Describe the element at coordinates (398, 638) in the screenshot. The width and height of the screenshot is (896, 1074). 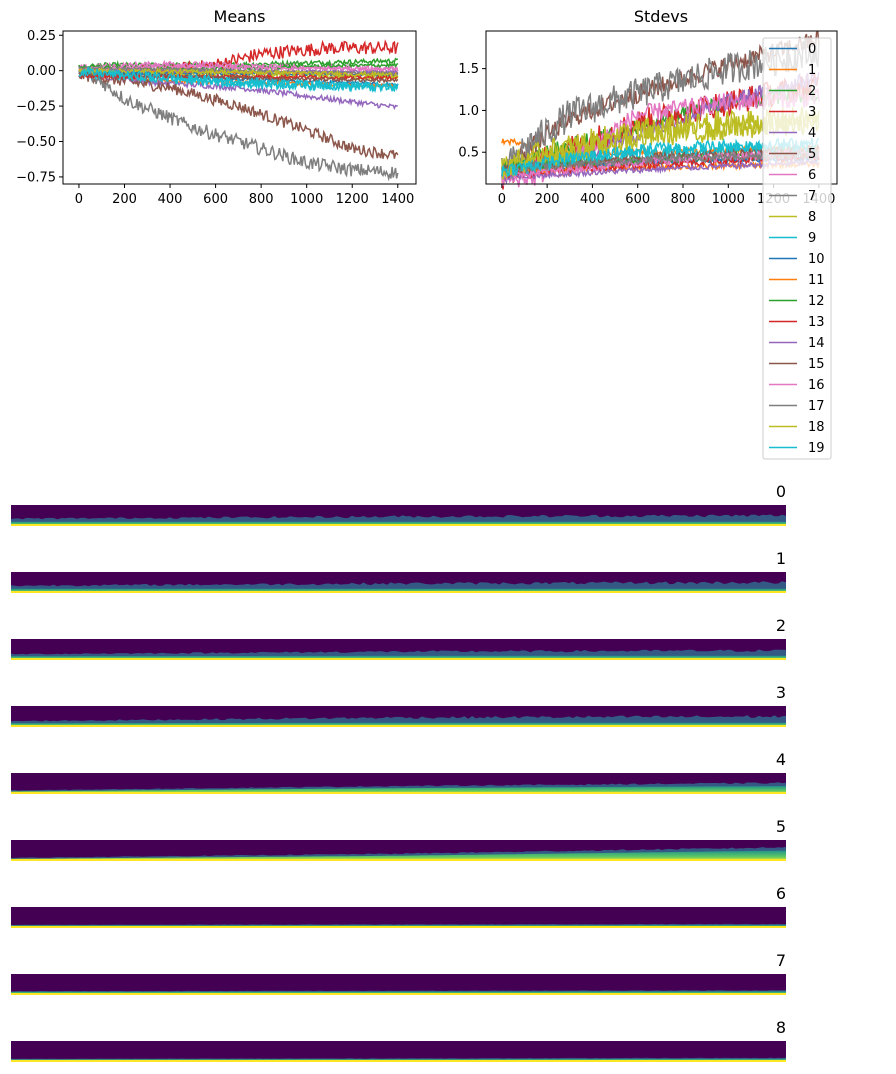
I see `heatmap-panel-2: 2` at that location.